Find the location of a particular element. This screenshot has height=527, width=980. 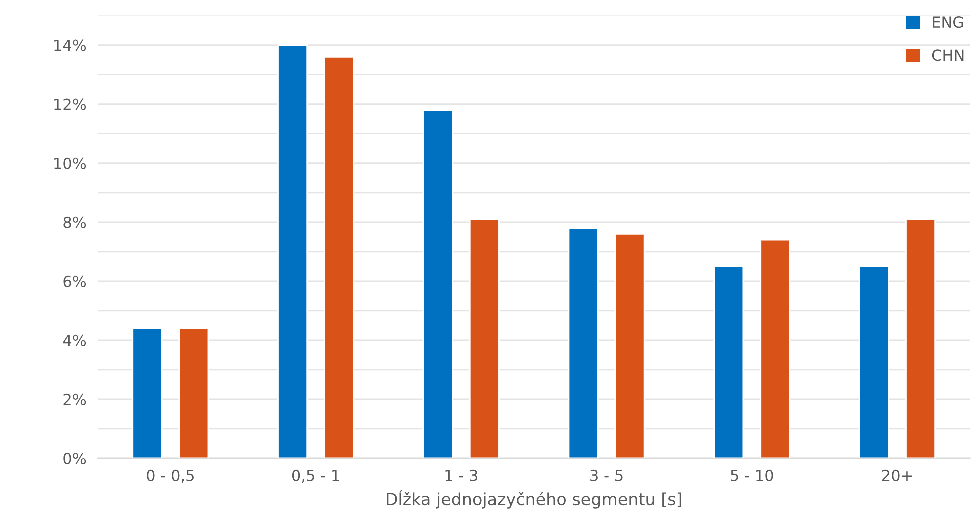

x-tick-label: 1 - 3 is located at coordinates (462, 476).